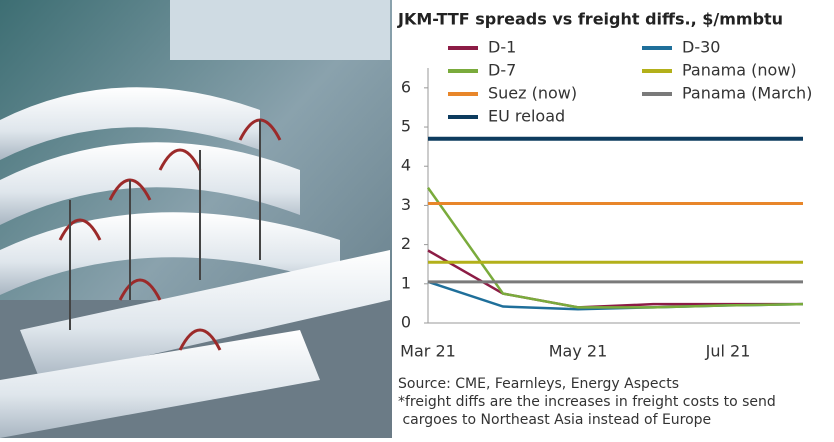  What do you see at coordinates (406, 243) in the screenshot?
I see `y-tick-label: 2` at bounding box center [406, 243].